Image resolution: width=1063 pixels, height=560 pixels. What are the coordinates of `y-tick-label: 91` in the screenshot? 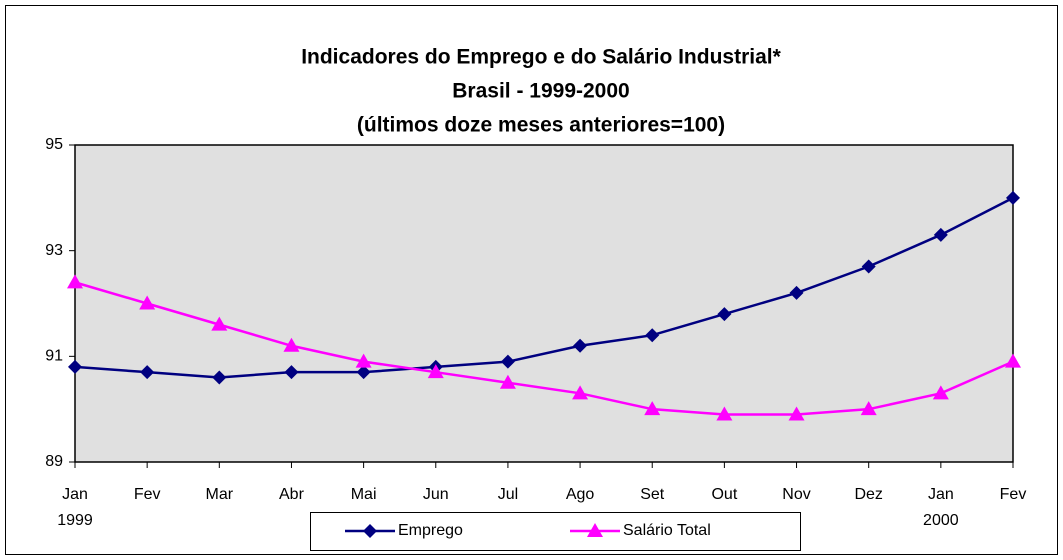 It's located at (54, 356).